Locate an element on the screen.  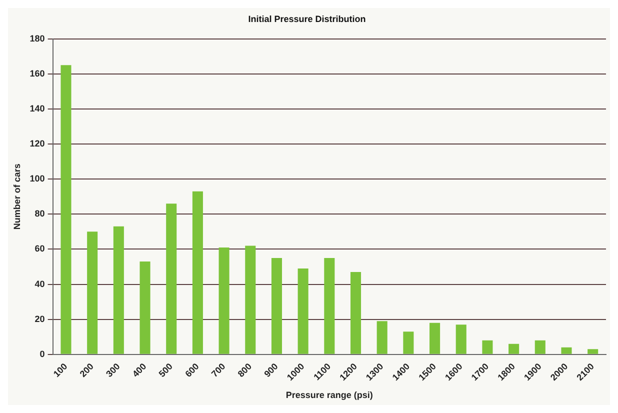
y-tick-label: 80 is located at coordinates (39, 213).